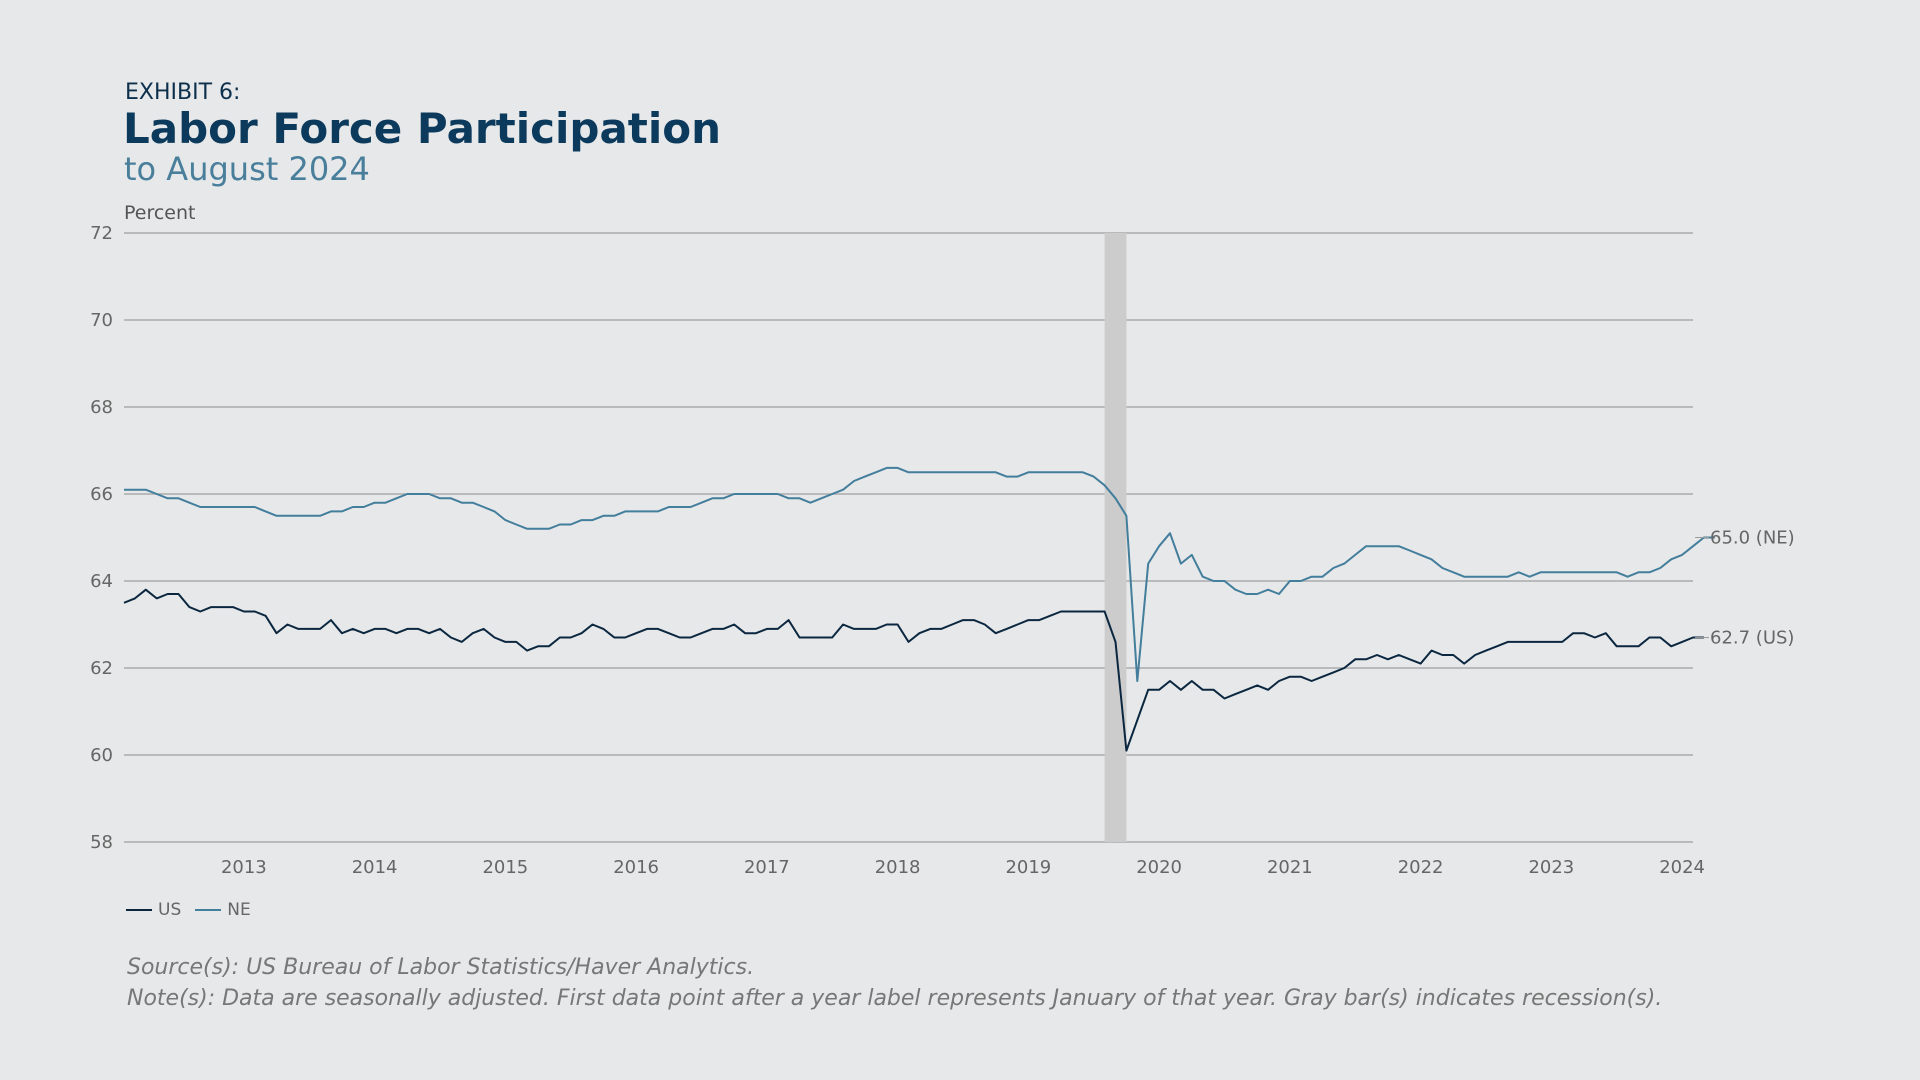 Image resolution: width=1920 pixels, height=1080 pixels. Describe the element at coordinates (101, 668) in the screenshot. I see `y-tick-label: 62` at that location.